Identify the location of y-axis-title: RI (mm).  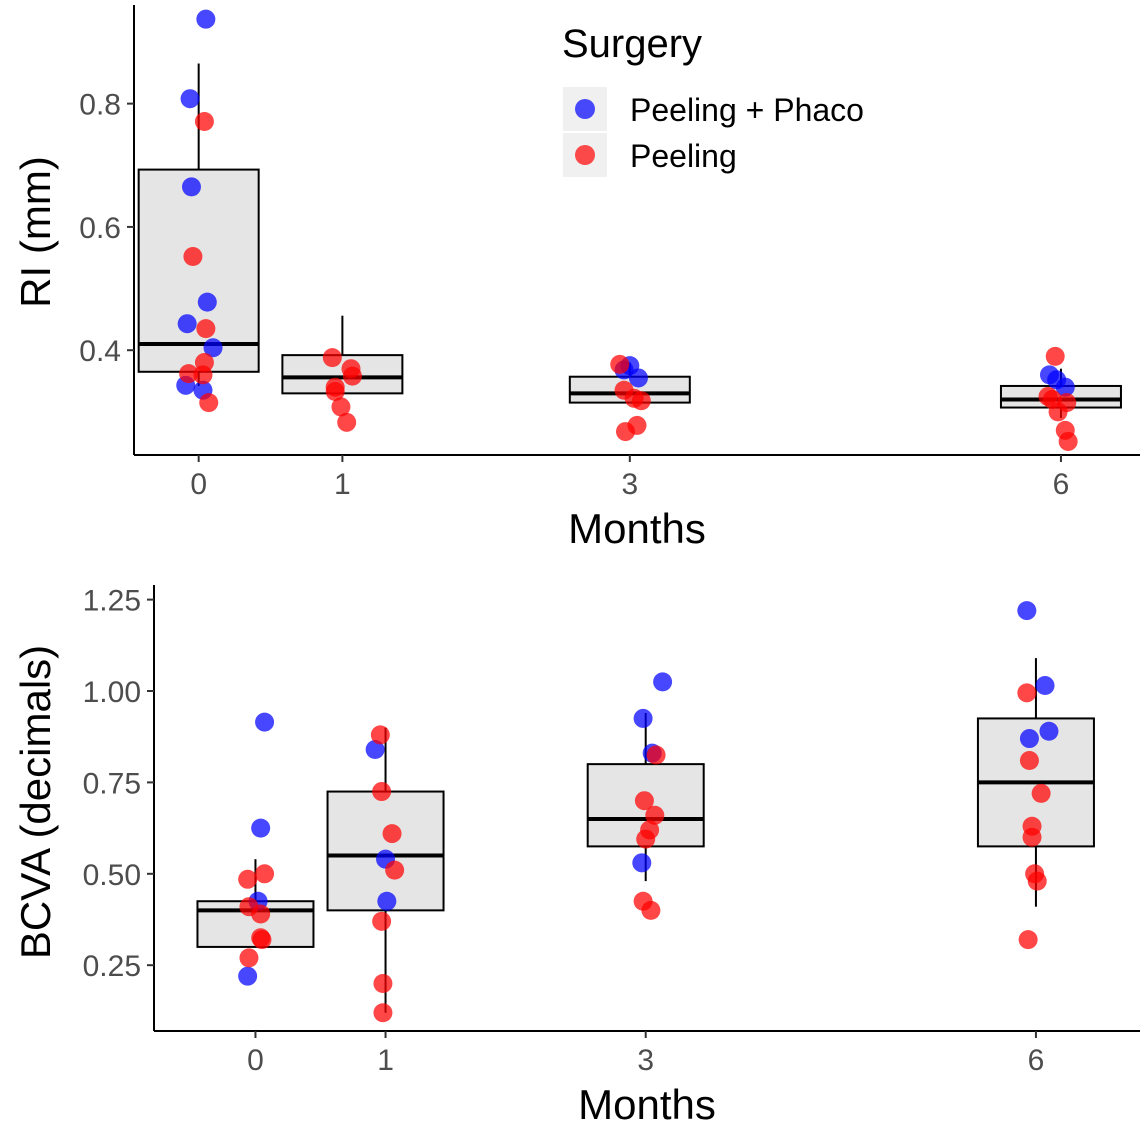
(35, 232).